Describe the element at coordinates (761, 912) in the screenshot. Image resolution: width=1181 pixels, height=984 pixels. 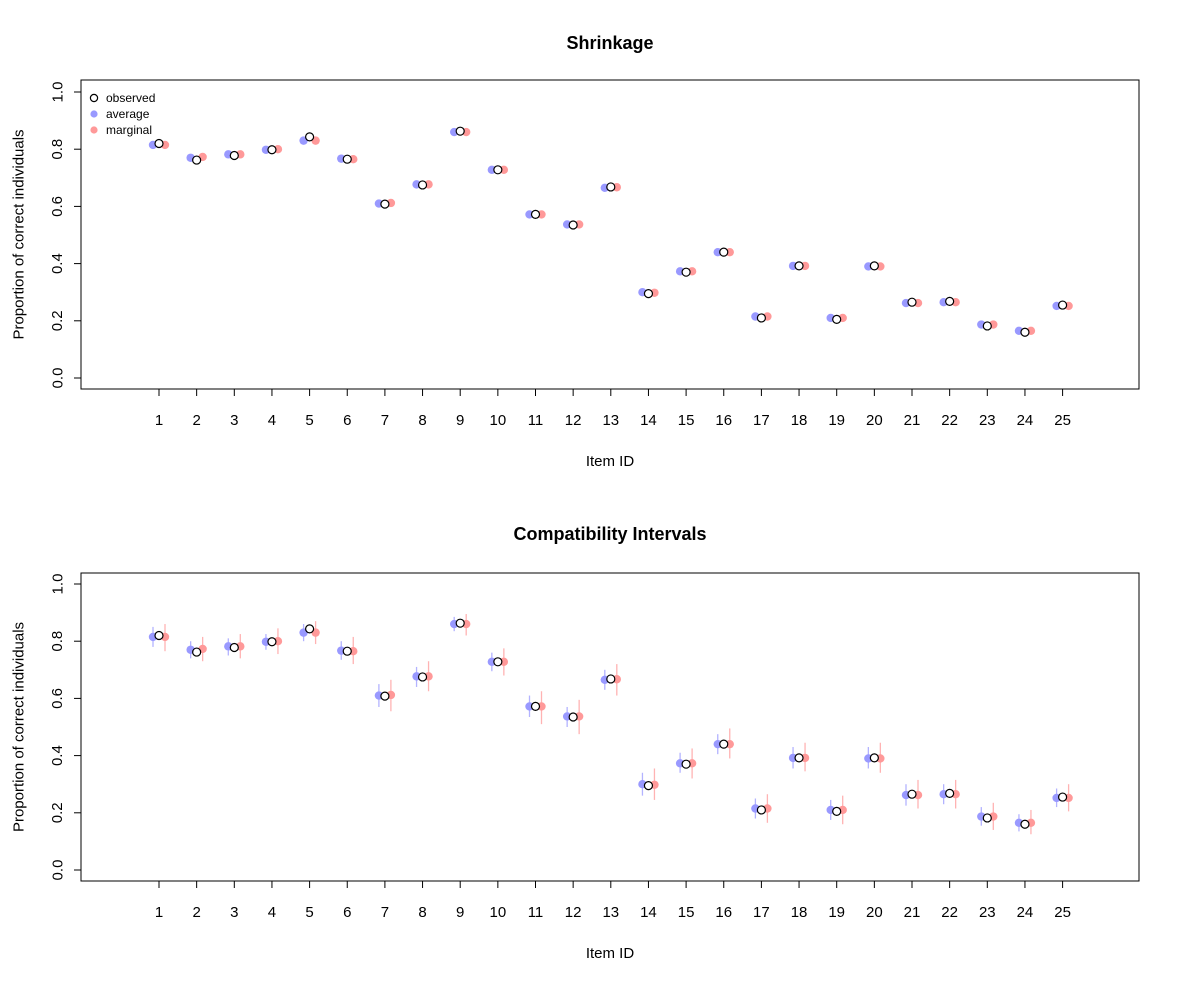
I see `x-tick-label: 17` at that location.